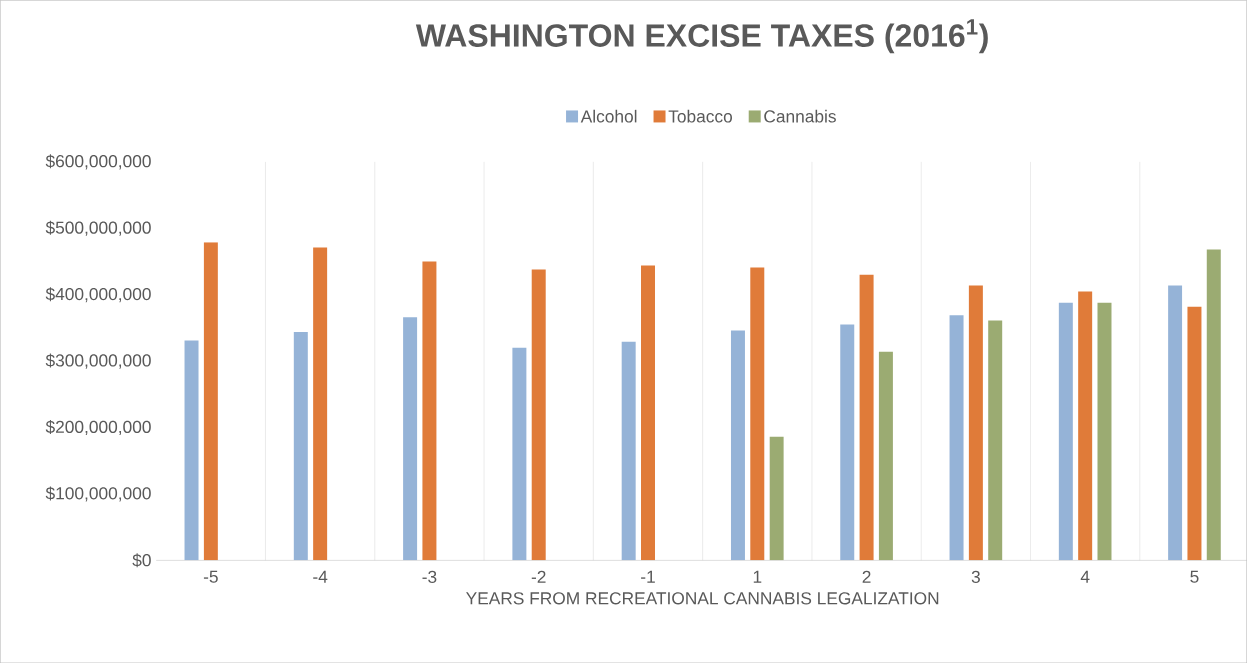  What do you see at coordinates (98, 494) in the screenshot?
I see `y-tick-label: $100,000,000` at bounding box center [98, 494].